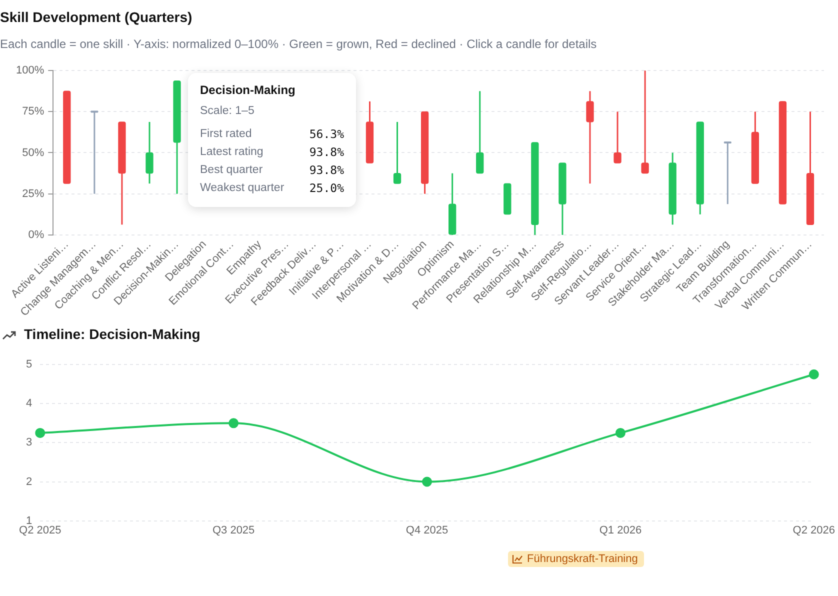  What do you see at coordinates (326, 188) in the screenshot?
I see `annotation: 25.0%` at bounding box center [326, 188].